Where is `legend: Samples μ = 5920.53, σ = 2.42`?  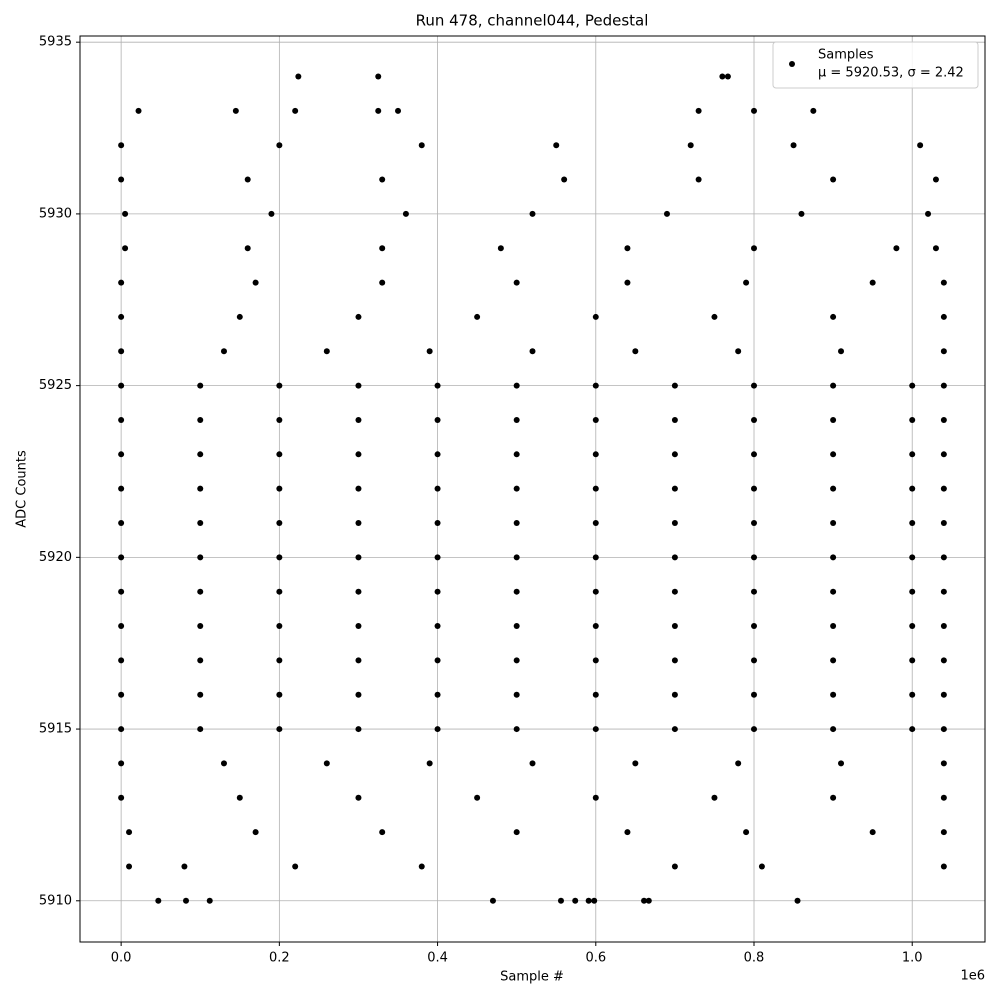
legend: Samples μ = 5920.53, σ = 2.42 is located at coordinates (875, 65).